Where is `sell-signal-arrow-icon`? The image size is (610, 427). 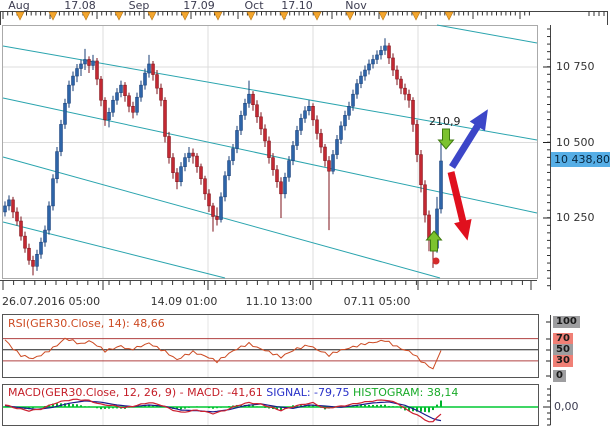
sell-signal-arrow-icon is located at coordinates (446, 139).